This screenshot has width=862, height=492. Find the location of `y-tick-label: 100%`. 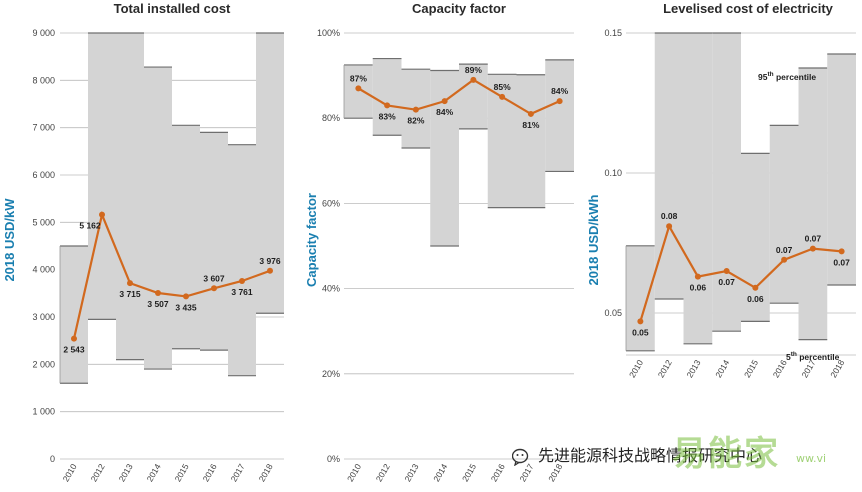

y-tick-label: 100% is located at coordinates (328, 33).